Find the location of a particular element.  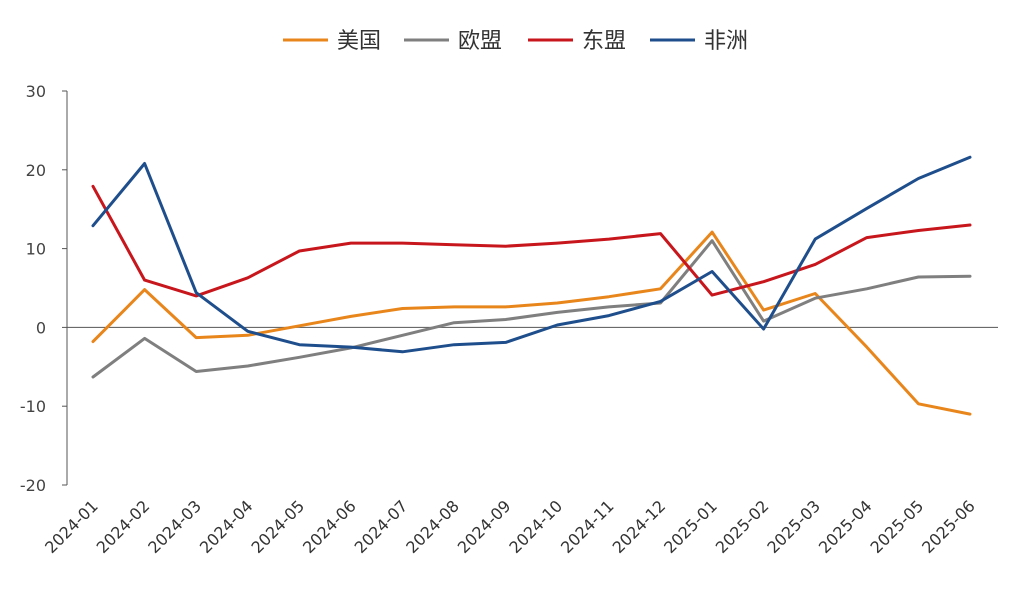

x-tick-label: 2024-10 is located at coordinates (535, 526).